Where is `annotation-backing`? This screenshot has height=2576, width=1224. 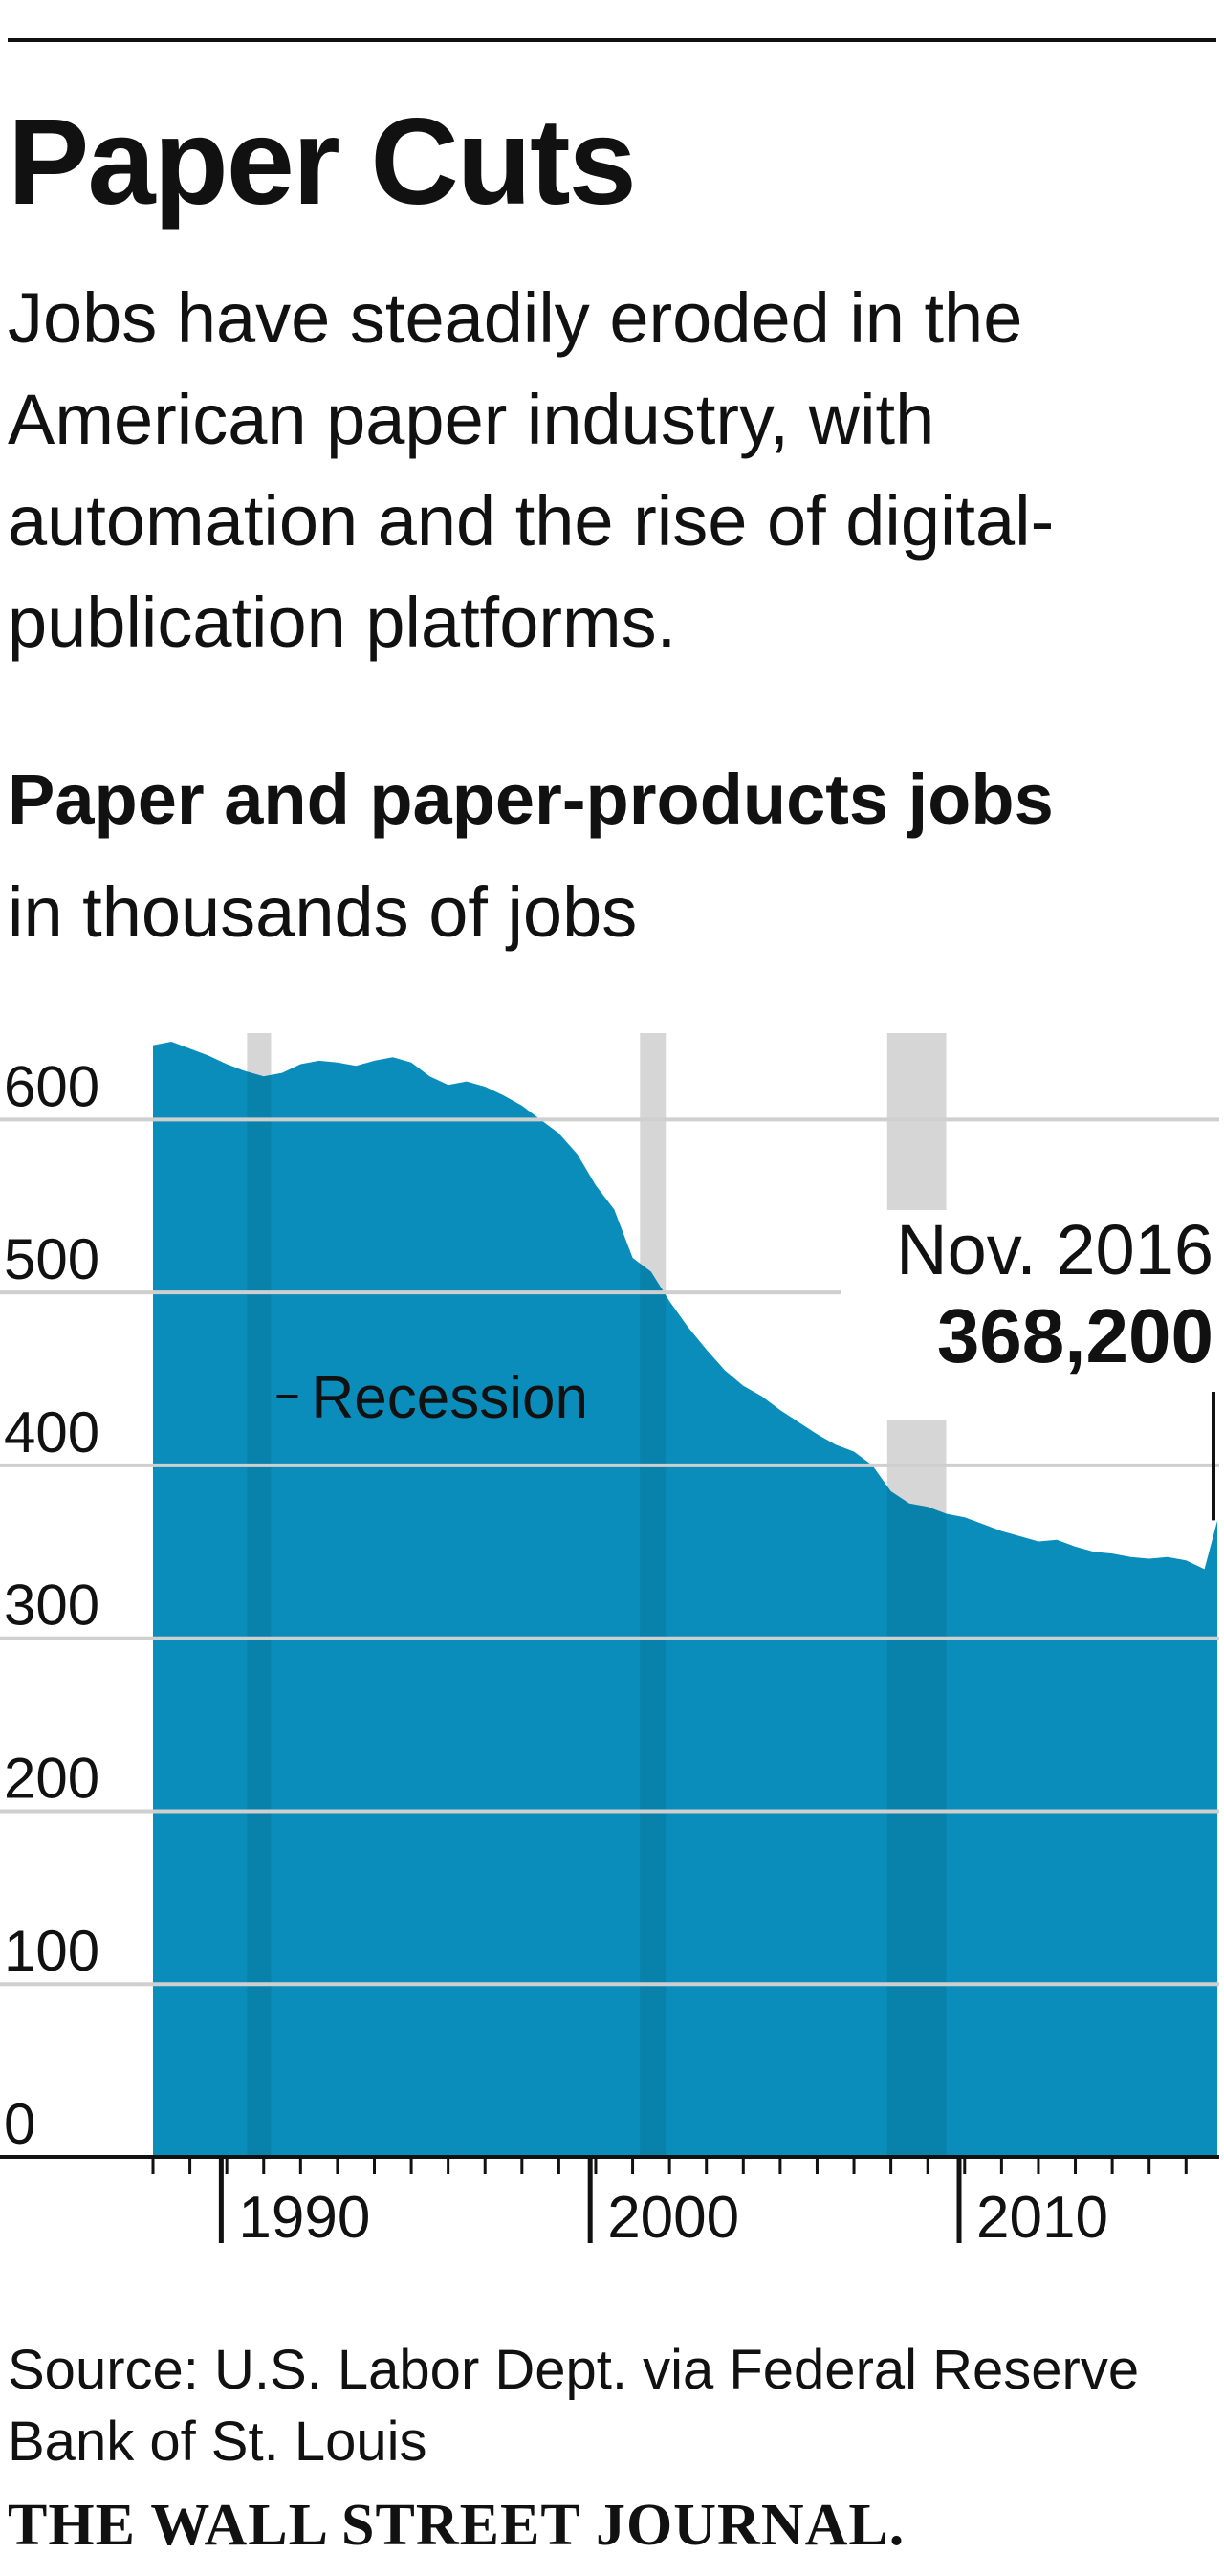
annotation-backing is located at coordinates (1031, 1315).